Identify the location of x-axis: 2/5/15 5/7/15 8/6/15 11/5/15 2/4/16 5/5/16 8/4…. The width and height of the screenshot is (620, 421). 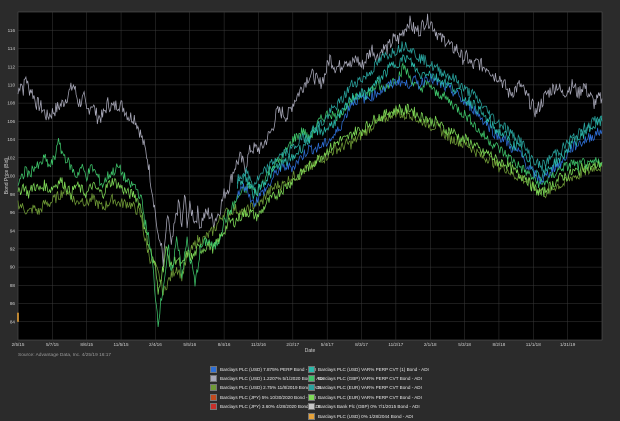
(294, 344).